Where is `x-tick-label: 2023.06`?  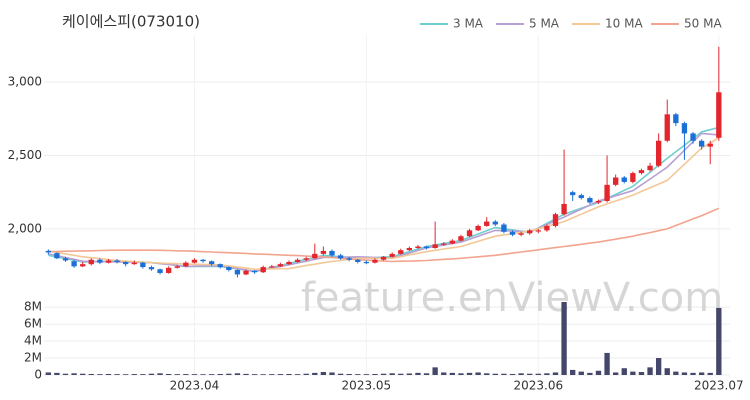 x-tick-label: 2023.06 is located at coordinates (538, 386).